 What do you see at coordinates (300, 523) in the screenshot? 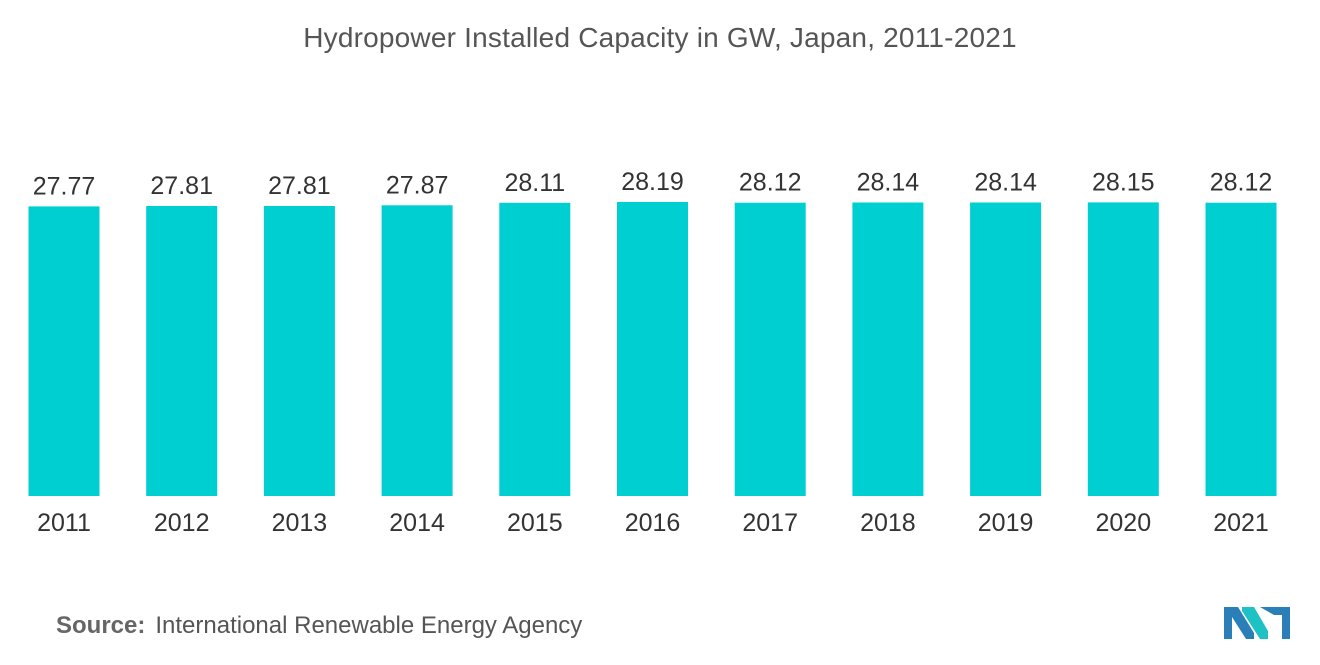
I see `x-tick-label-2013: 2013` at bounding box center [300, 523].